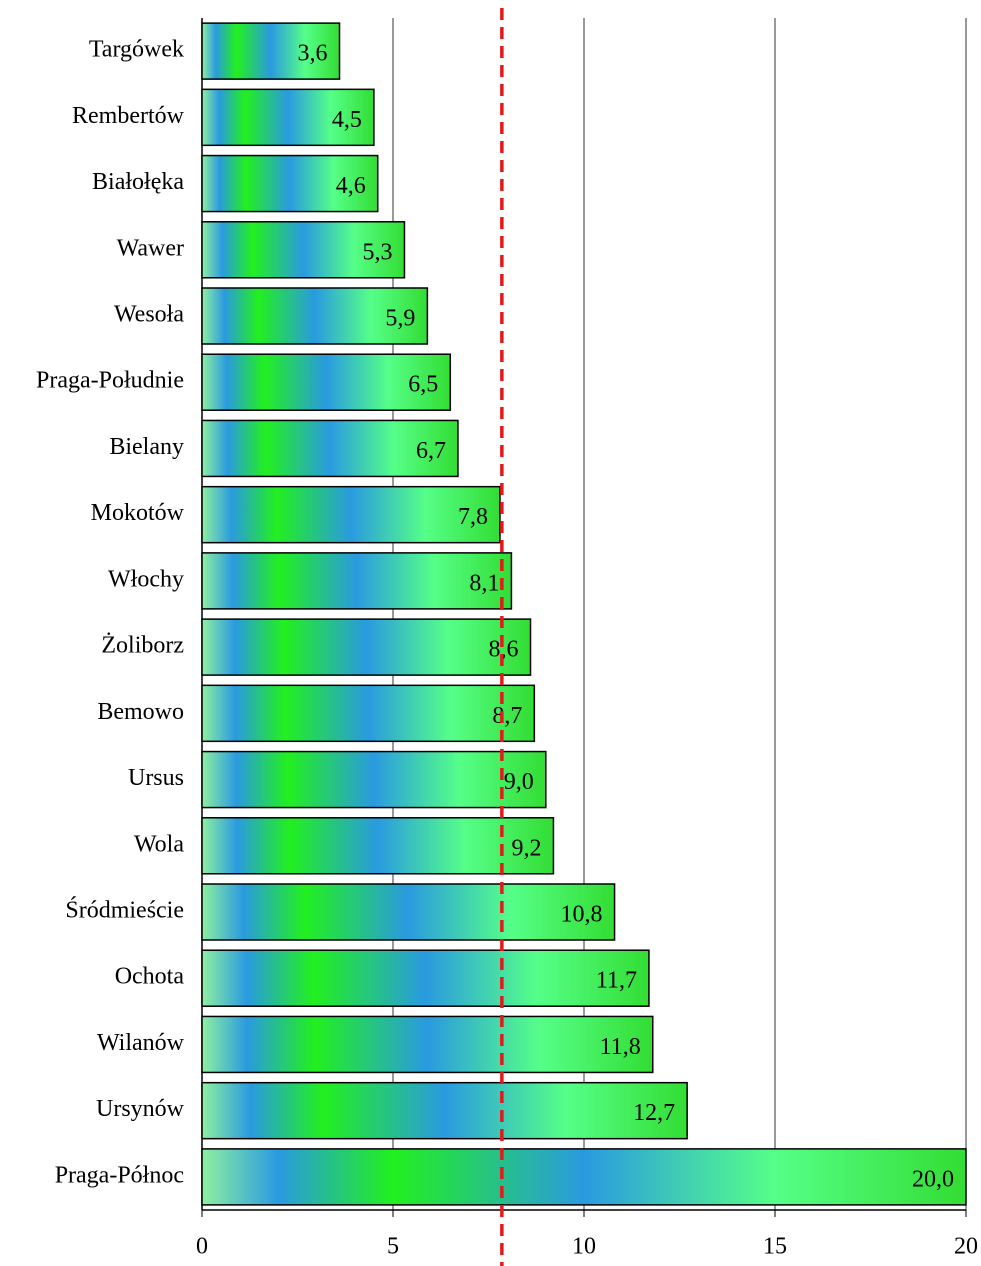  Describe the element at coordinates (582, 915) in the screenshot. I see `data-label: 10,8` at that location.